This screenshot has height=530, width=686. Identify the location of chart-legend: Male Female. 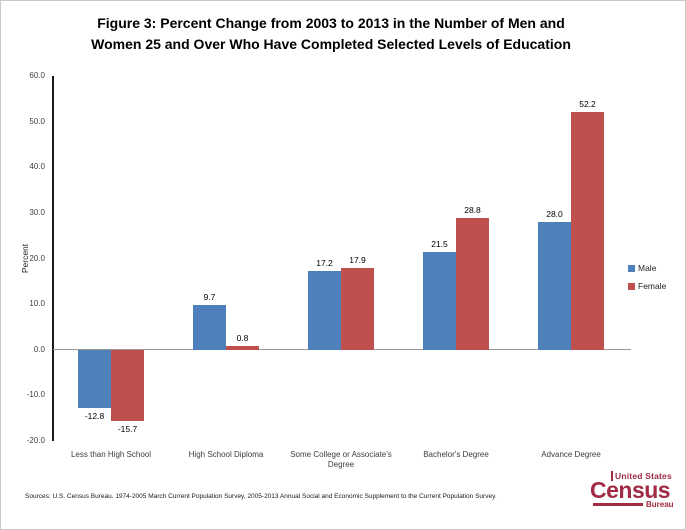
(647, 282).